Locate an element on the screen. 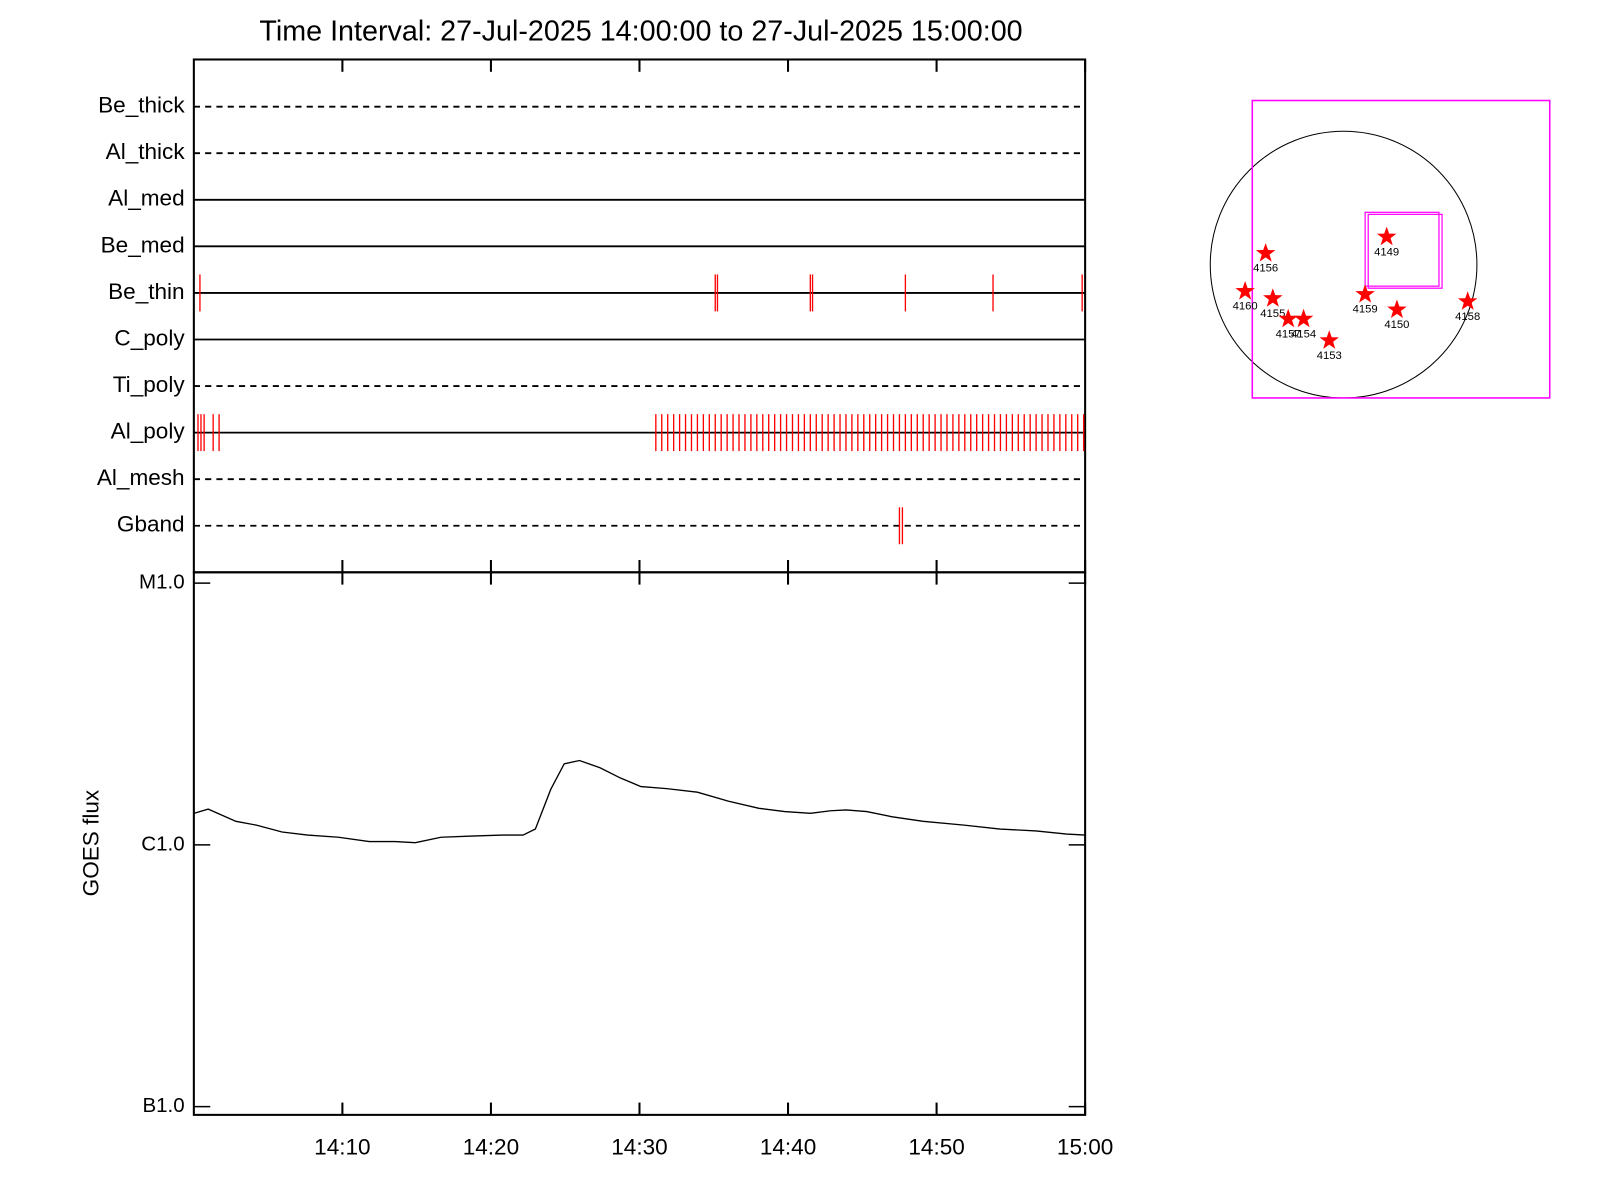 The image size is (1600, 1200). region-label: 4160 is located at coordinates (1245, 307).